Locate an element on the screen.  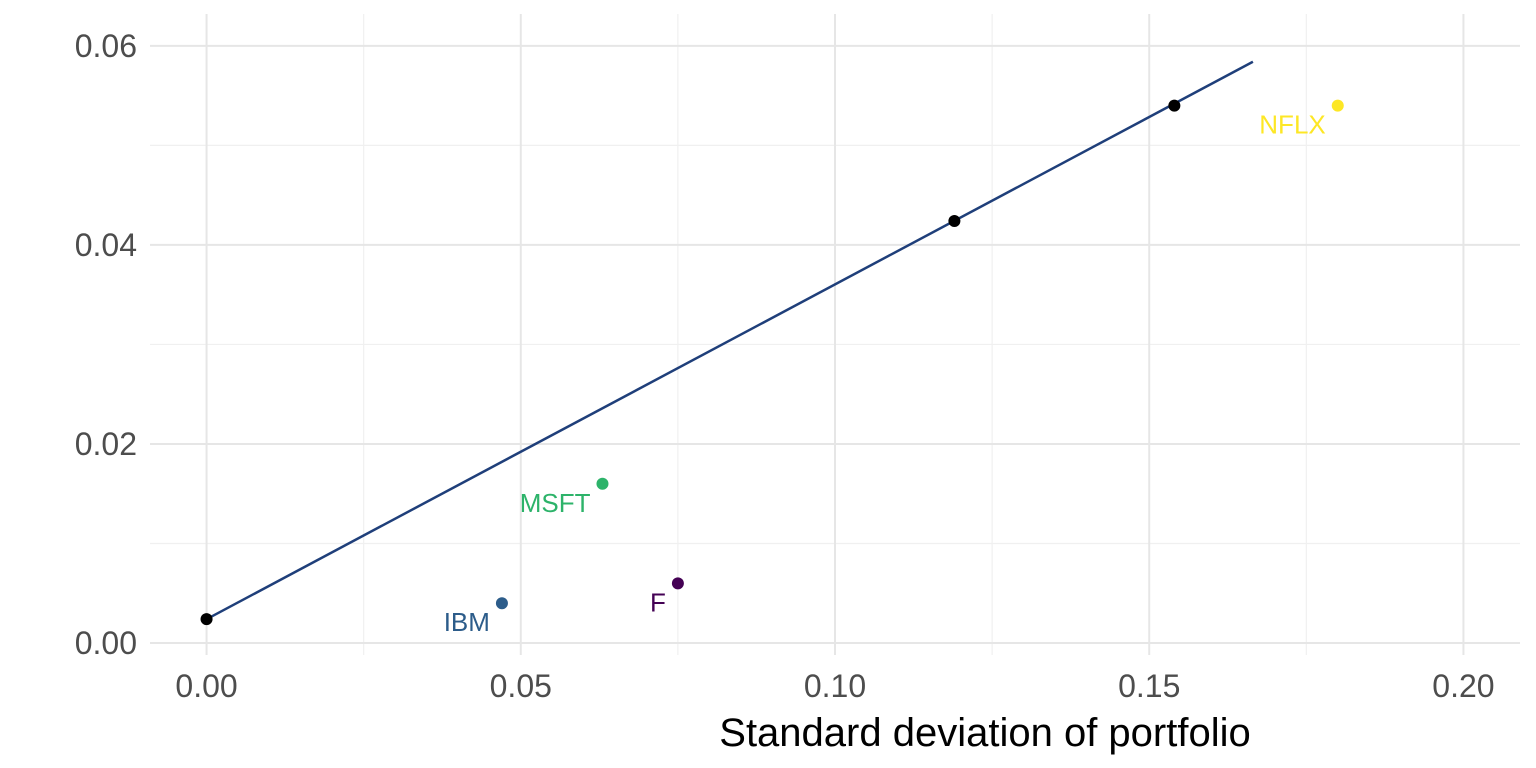
x-tick-label: 0.05 is located at coordinates (521, 686).